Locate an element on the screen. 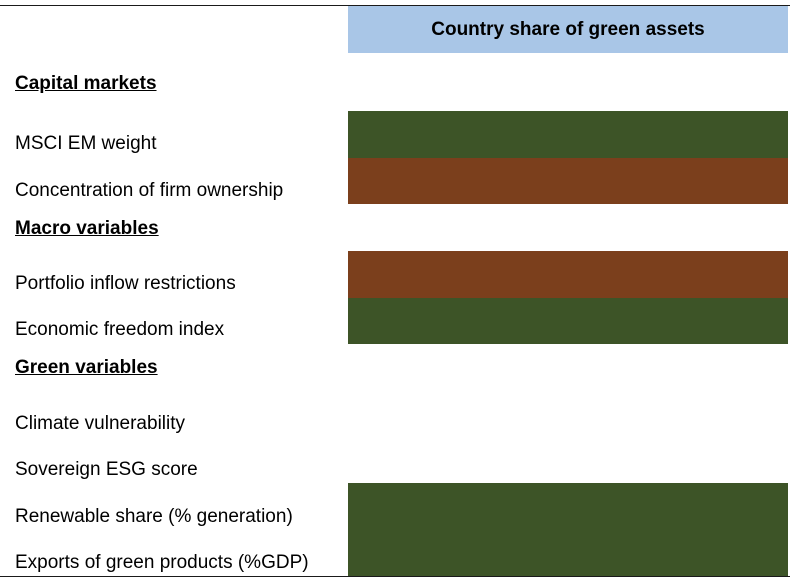  cell-portfolio-inflow-restrictions is located at coordinates (568, 274).